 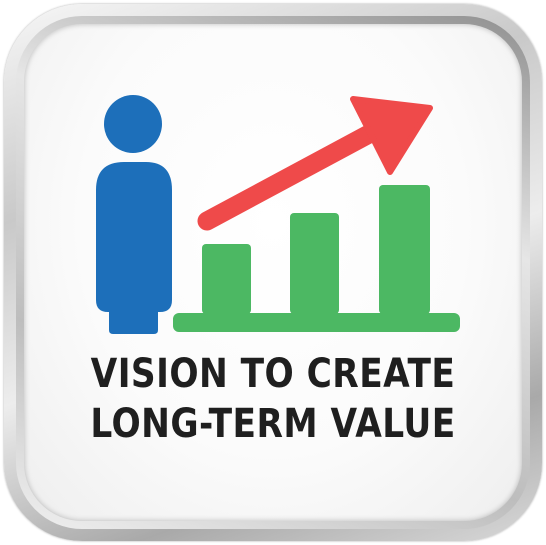 What do you see at coordinates (316, 322) in the screenshot?
I see `chart-baseline` at bounding box center [316, 322].